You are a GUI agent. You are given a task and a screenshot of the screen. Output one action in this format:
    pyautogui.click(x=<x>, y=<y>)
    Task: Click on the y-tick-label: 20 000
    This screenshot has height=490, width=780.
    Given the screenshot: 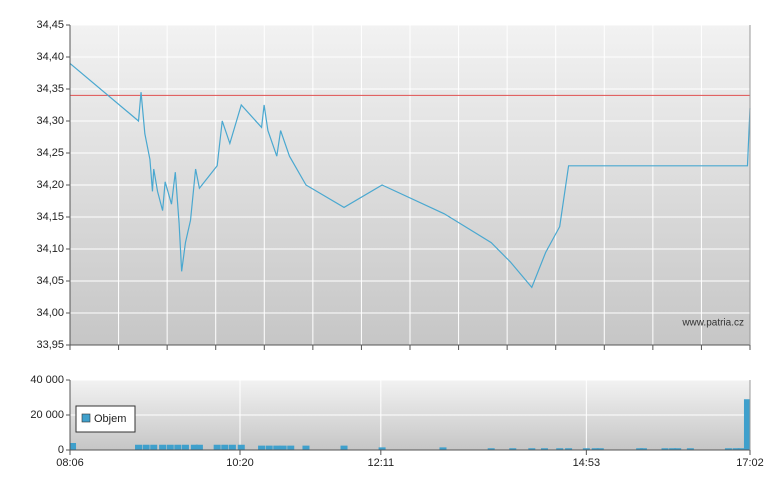 What is the action you would take?
    pyautogui.click(x=47, y=415)
    